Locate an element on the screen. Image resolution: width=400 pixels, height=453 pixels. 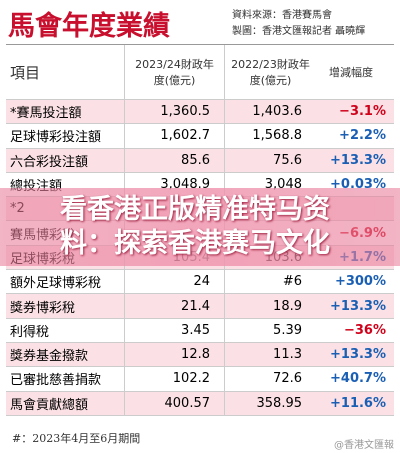
table-row: 足球博彩投注額 1,602.7 1,568.8 +2.2% is located at coordinates (200, 136).